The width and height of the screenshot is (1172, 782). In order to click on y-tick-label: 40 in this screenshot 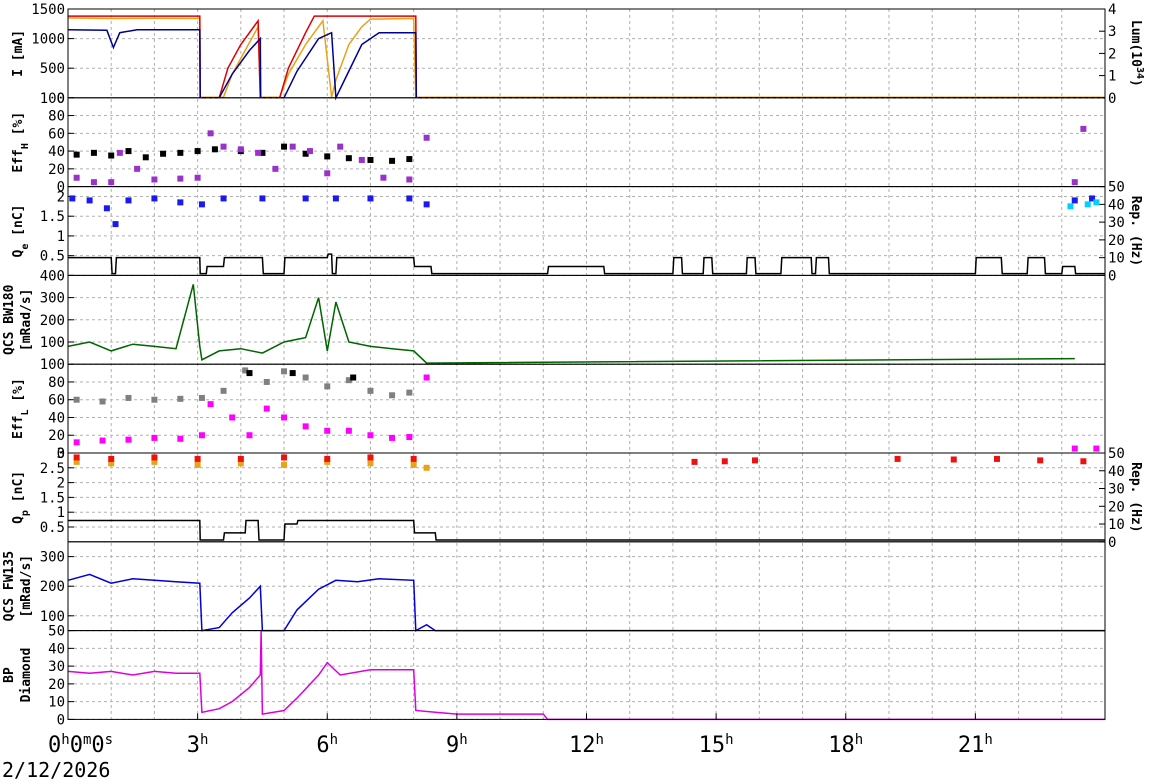, I will do `click(56, 649)`.